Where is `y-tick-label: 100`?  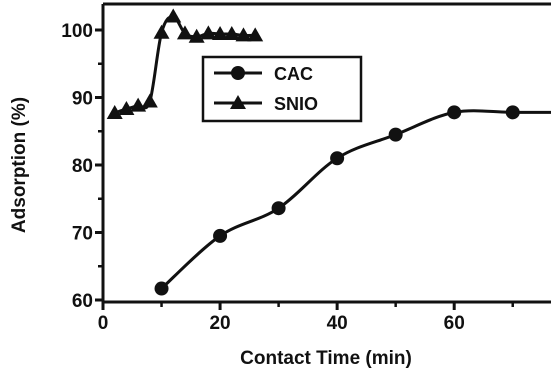 y-tick-label: 100 is located at coordinates (77, 31).